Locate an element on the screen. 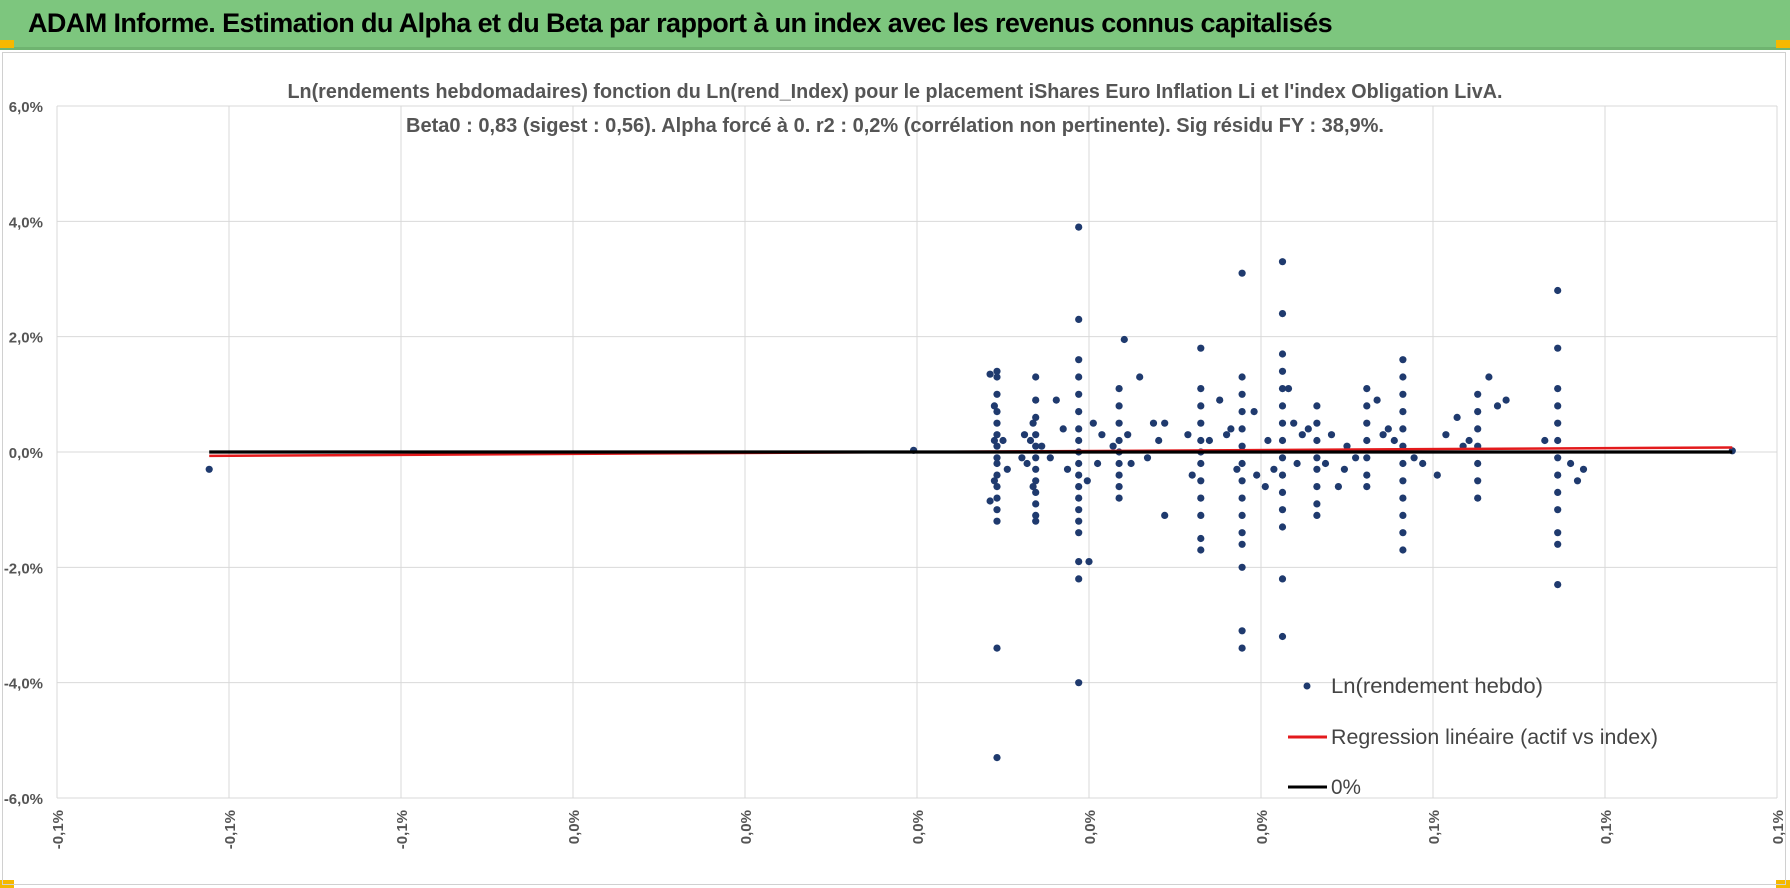 The image size is (1790, 888). y-tick-label: -4,0% is located at coordinates (23, 684).